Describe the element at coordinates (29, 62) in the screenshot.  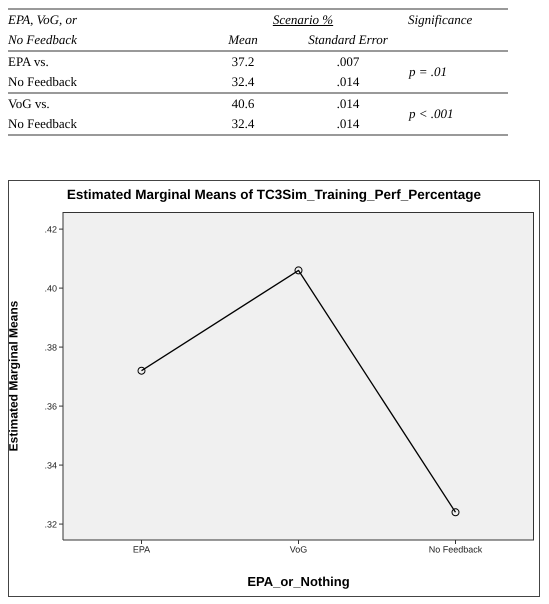
I see `text: EPA vs.` at that location.